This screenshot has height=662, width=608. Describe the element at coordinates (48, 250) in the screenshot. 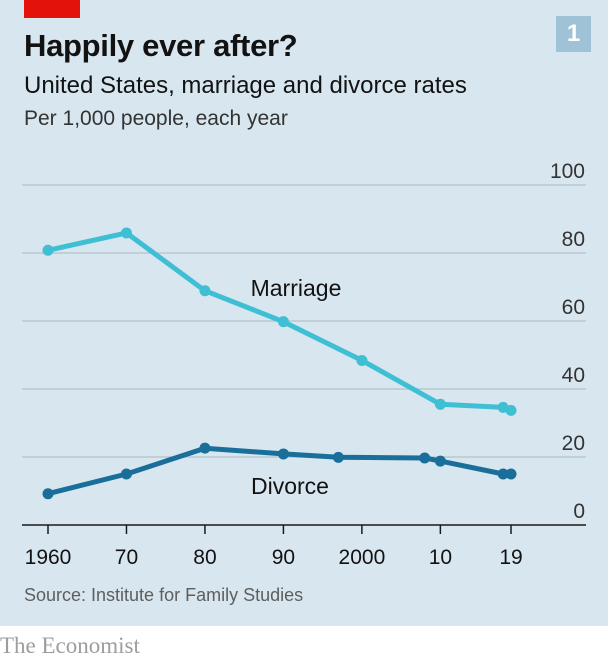

I see `marriage-point-1960` at that location.